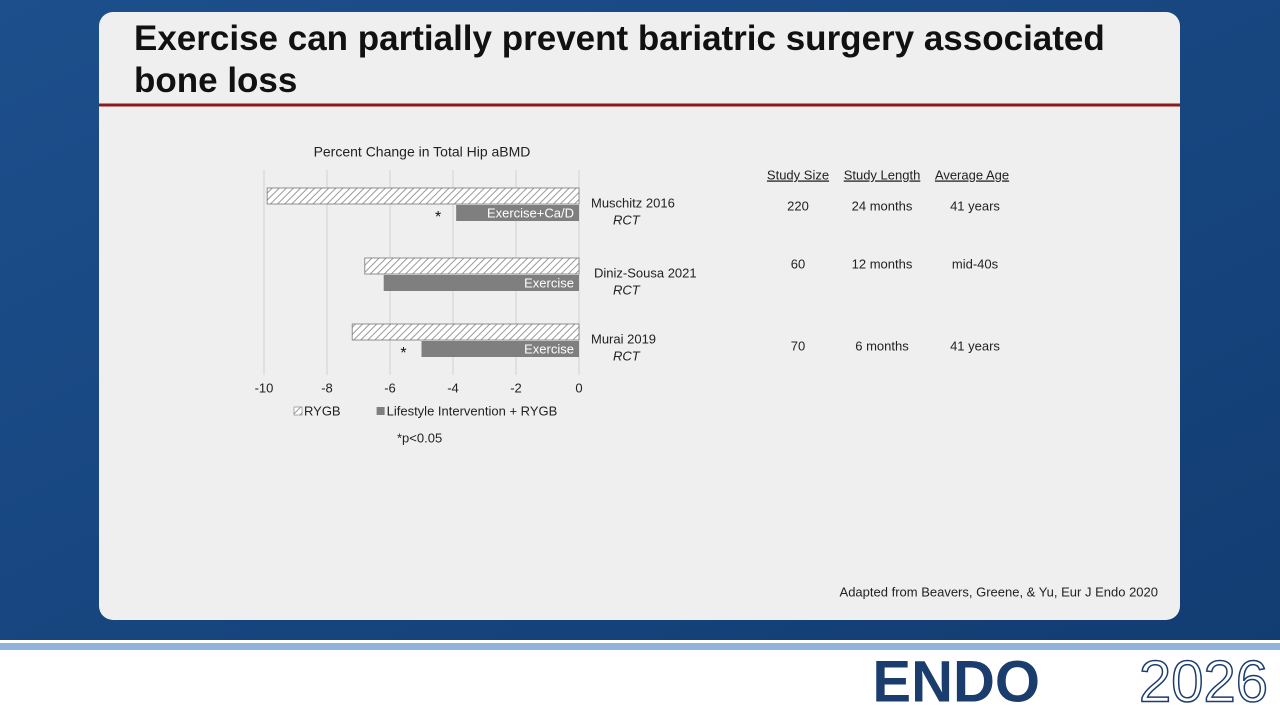  I want to click on table-cell: 12 months, so click(882, 263).